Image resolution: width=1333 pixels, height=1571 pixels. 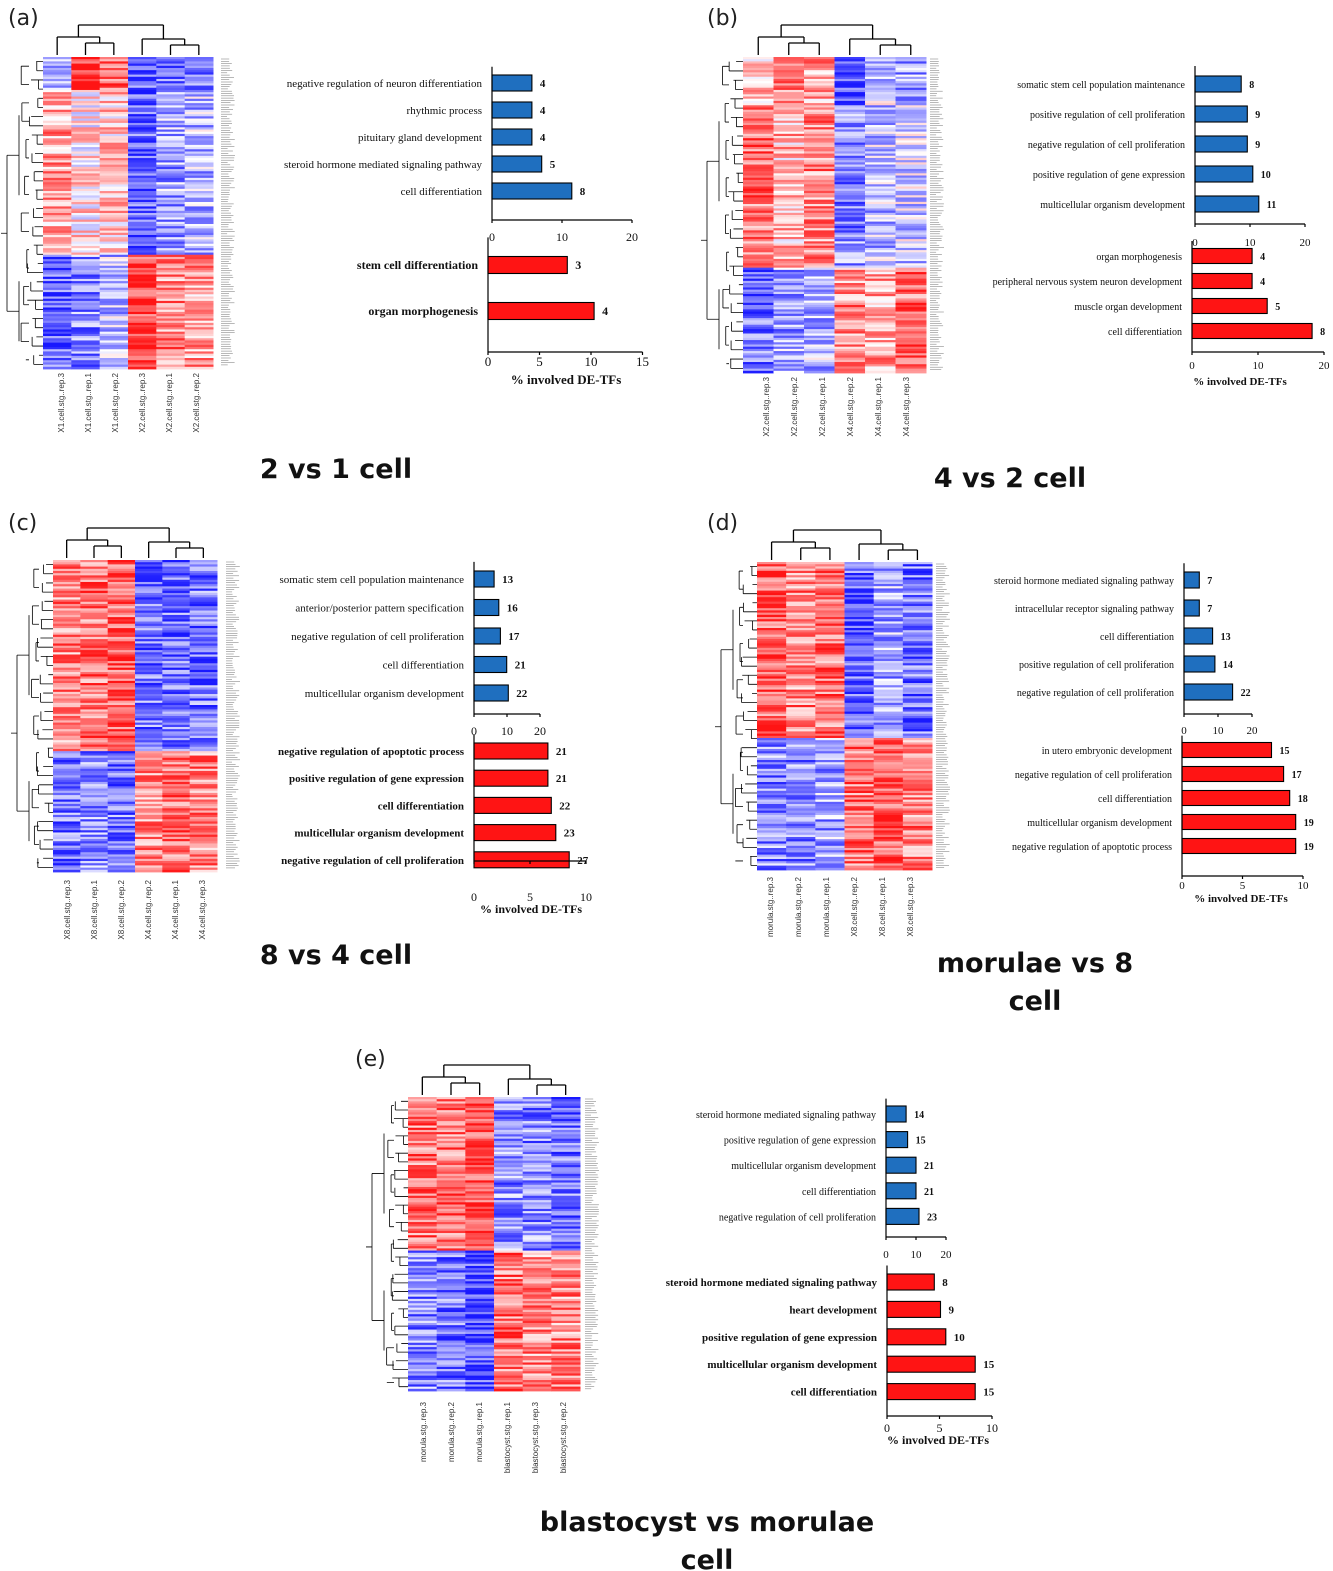 I want to click on red-category-label: cell differentiation, so click(x=1135, y=799).